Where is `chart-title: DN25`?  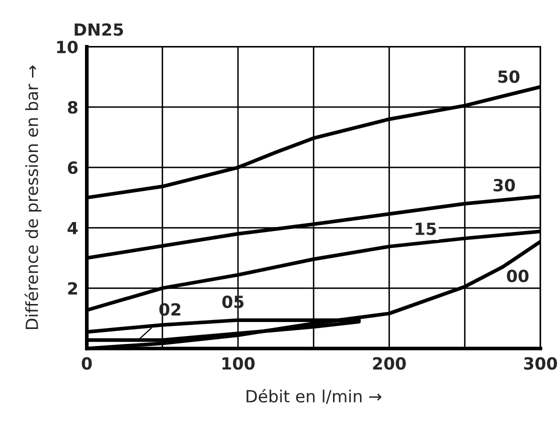 chart-title: DN25 is located at coordinates (99, 29).